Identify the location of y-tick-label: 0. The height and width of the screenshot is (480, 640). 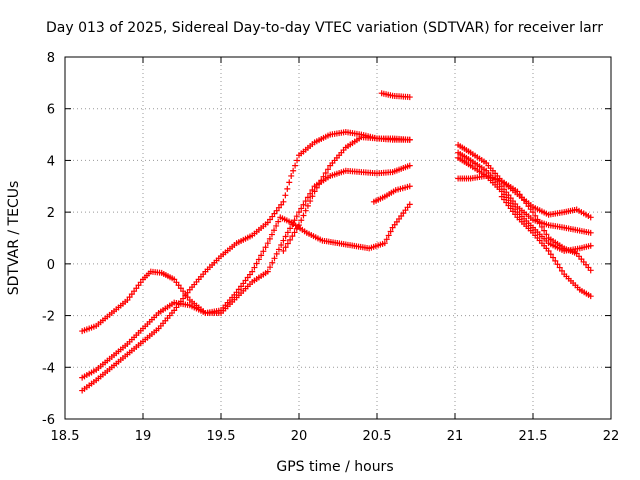
(51, 265).